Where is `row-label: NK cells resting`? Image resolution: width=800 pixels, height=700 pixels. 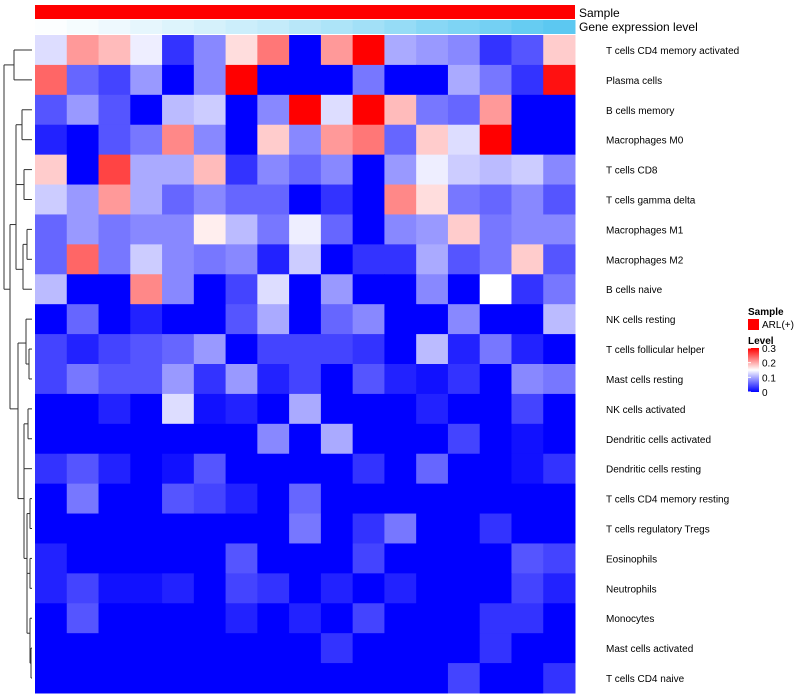 row-label: NK cells resting is located at coordinates (640, 320).